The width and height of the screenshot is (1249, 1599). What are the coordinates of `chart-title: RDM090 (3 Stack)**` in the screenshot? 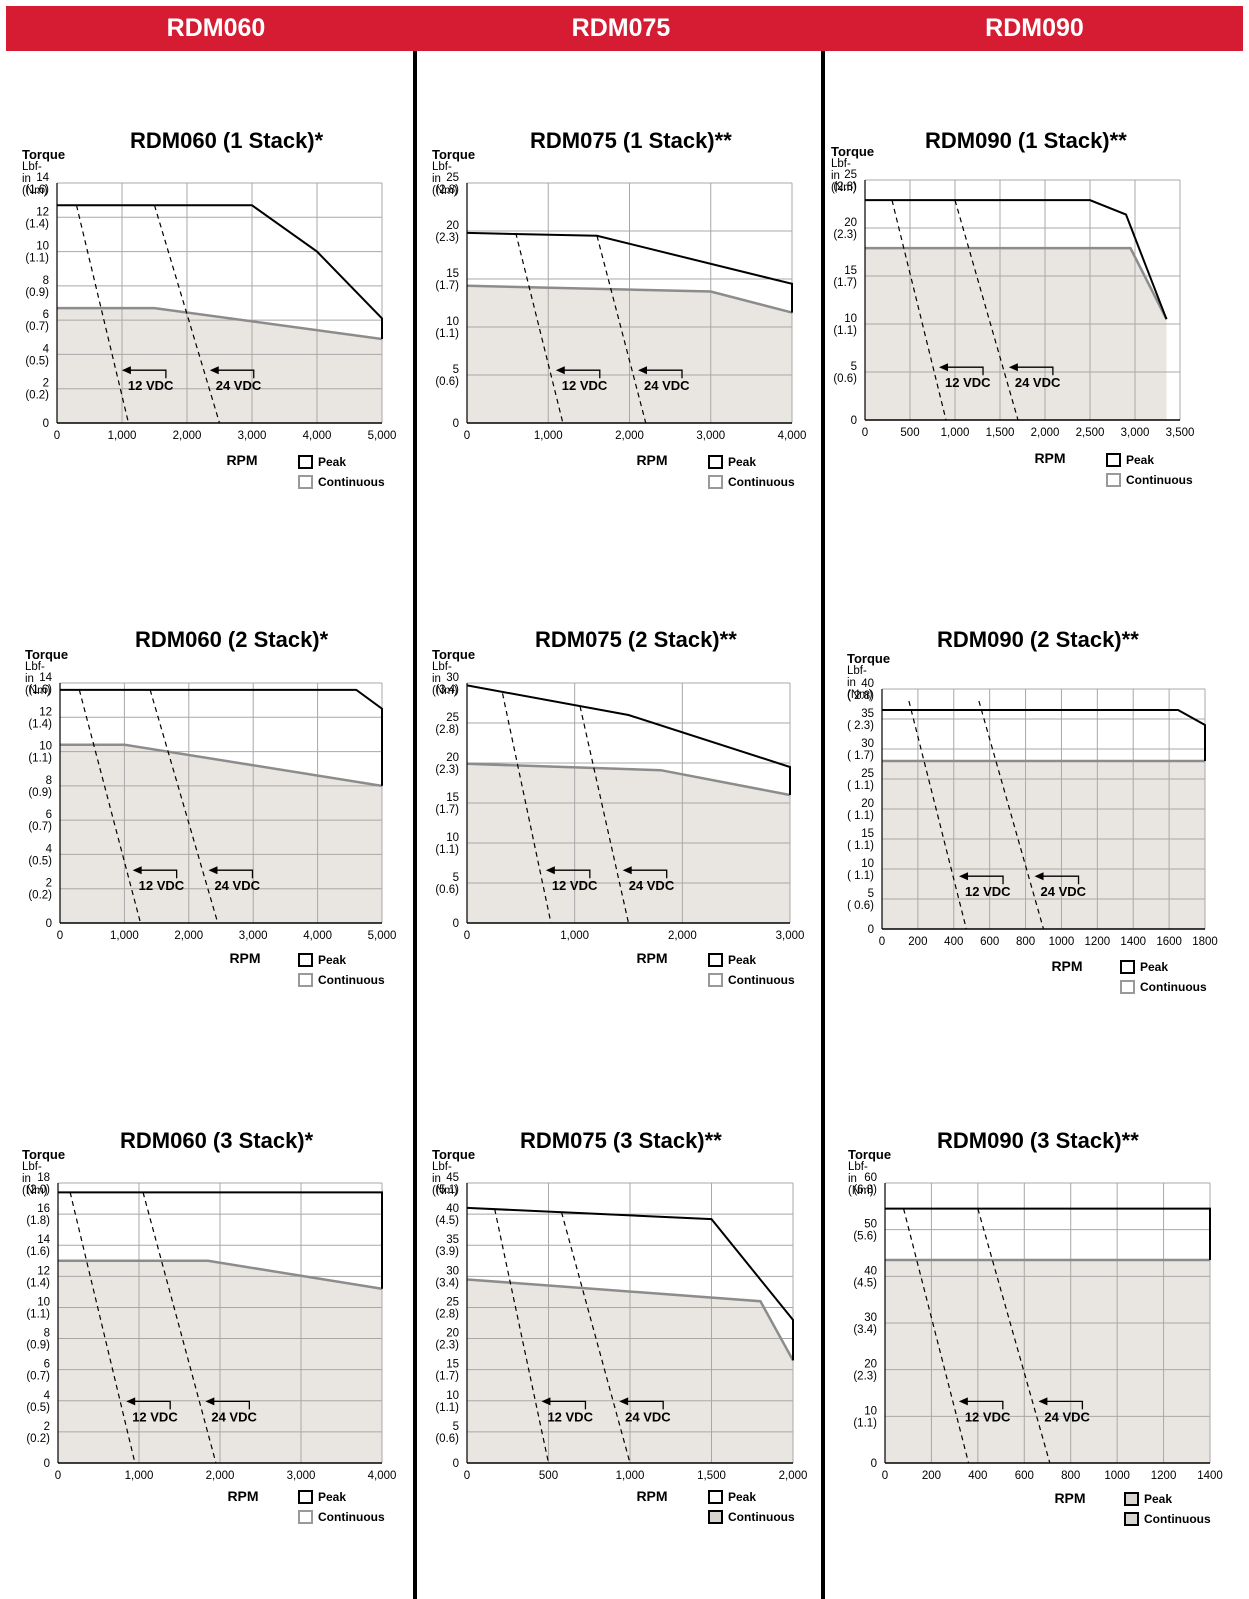 It's located at (1038, 1141).